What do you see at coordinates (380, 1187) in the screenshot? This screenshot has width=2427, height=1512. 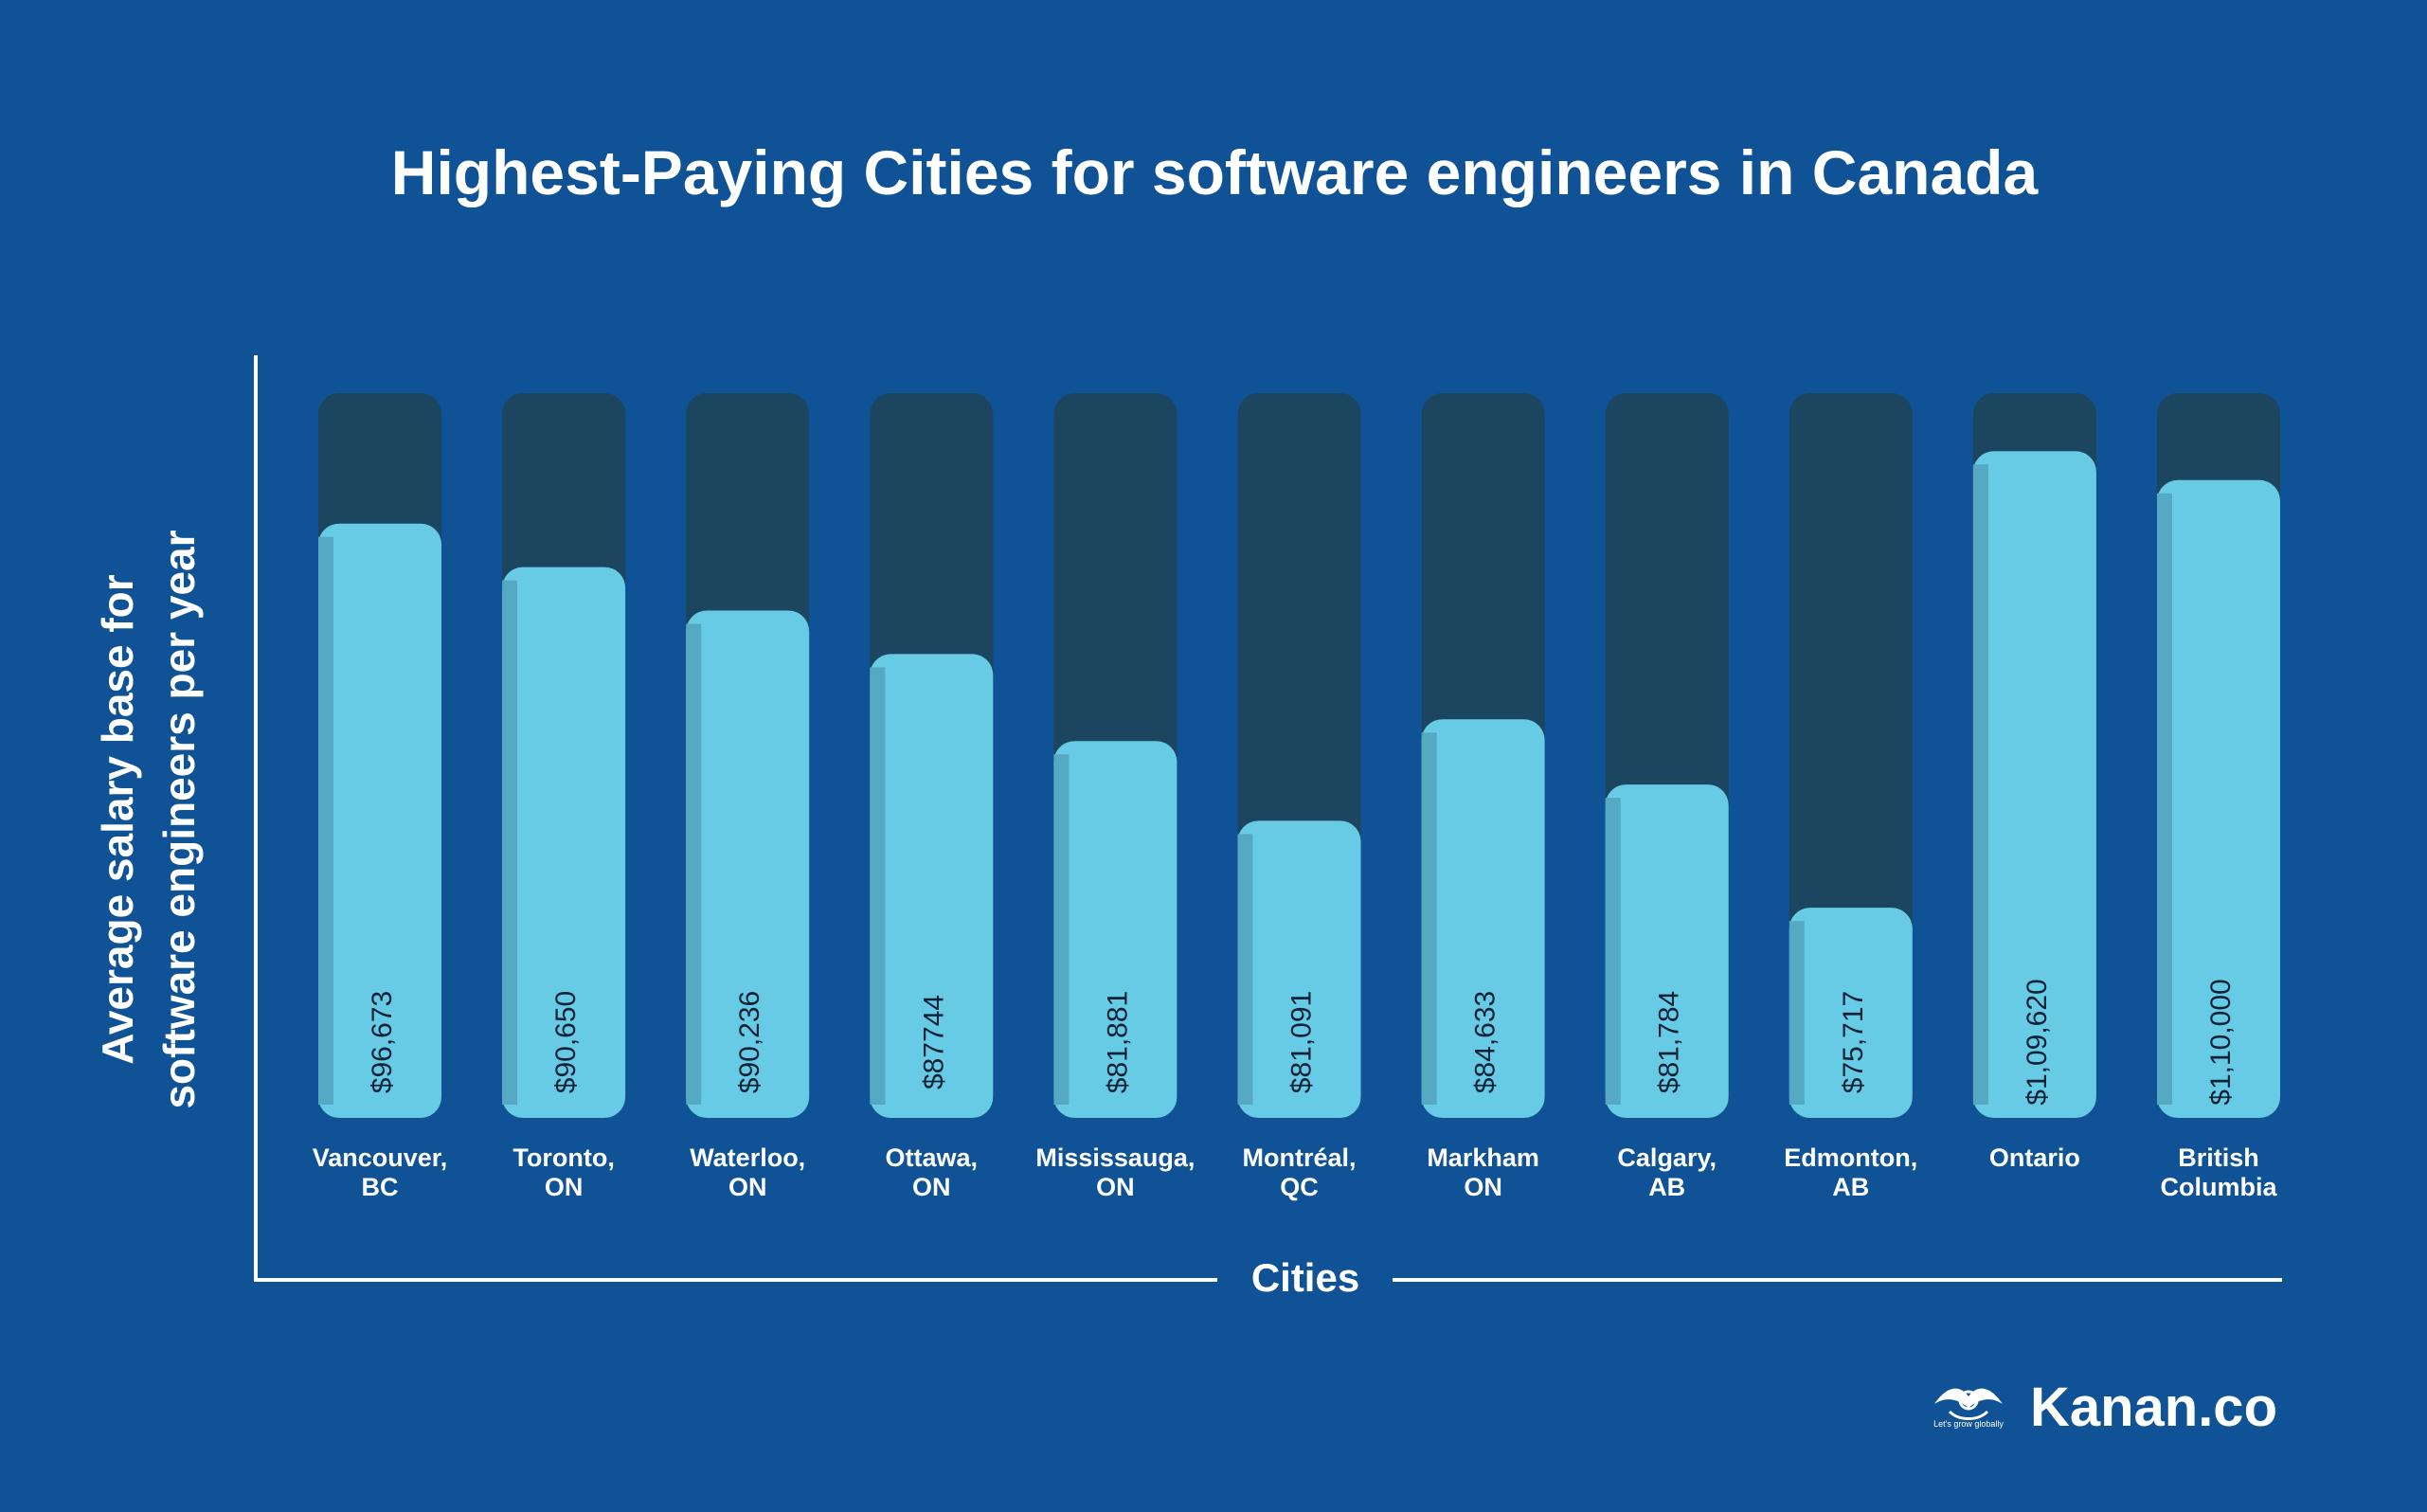 I see `category-label: BC` at bounding box center [380, 1187].